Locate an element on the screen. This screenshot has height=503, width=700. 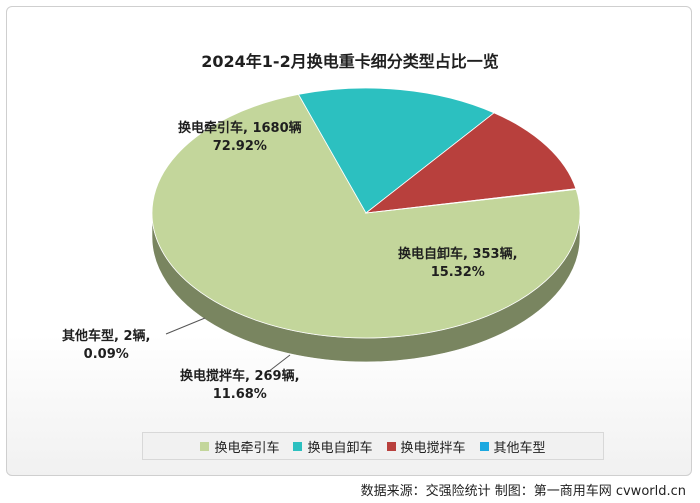
legend-item-other: 其他车型 is located at coordinates (512, 446).